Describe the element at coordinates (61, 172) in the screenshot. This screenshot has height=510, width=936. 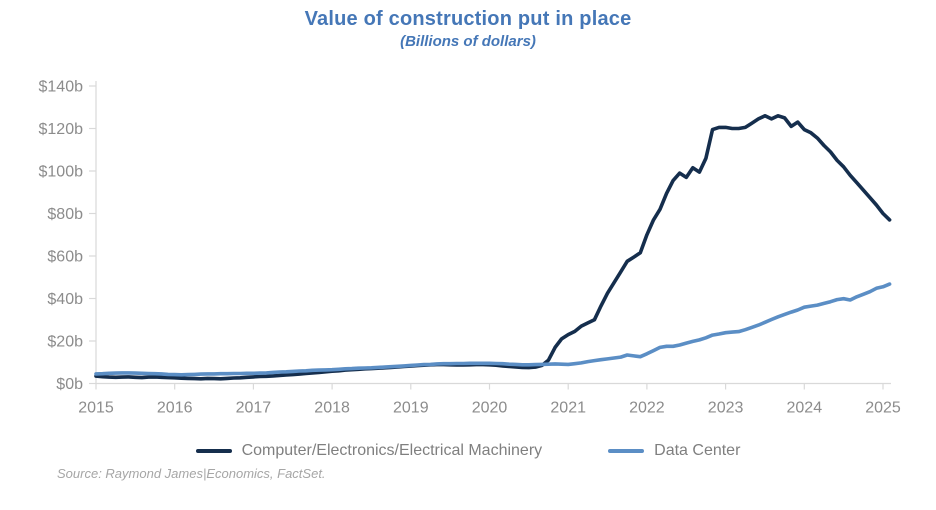
I see `y-axis-tick-label: $100b` at that location.